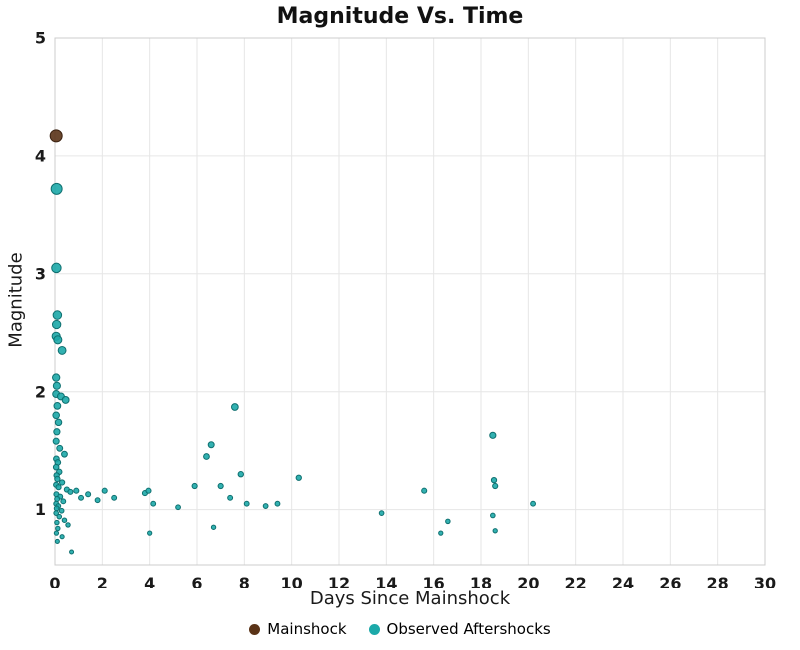  I want to click on legend-item-aftershocks: Observed Aftershocks, so click(459, 629).